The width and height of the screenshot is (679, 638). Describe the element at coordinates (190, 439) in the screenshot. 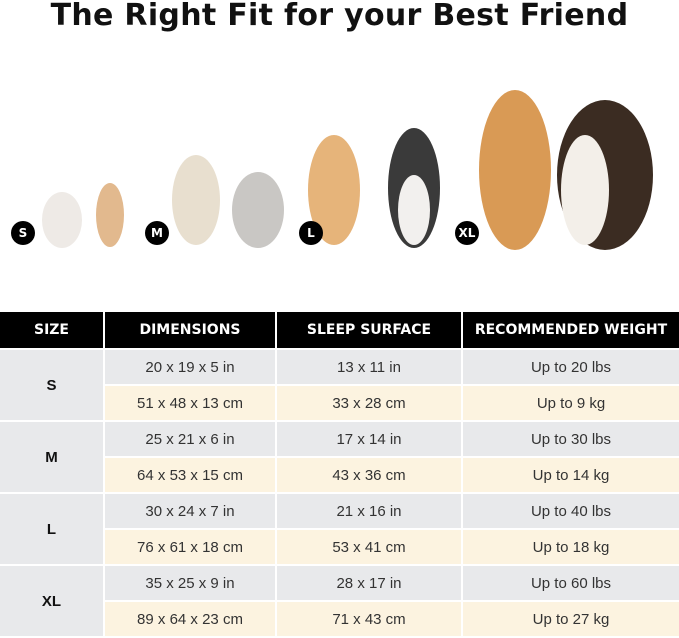

I see `dimensions-cell: 25 x 21 x 6 in` at that location.